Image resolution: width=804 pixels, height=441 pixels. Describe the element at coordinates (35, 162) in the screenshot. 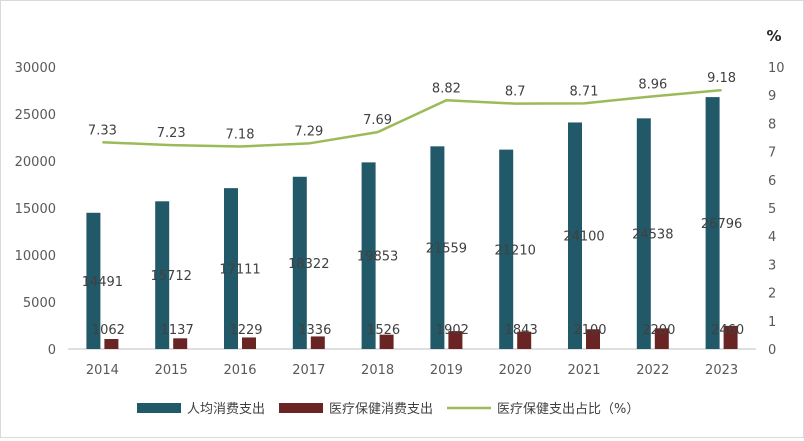

I see `y-left-tick-label: 20000` at that location.